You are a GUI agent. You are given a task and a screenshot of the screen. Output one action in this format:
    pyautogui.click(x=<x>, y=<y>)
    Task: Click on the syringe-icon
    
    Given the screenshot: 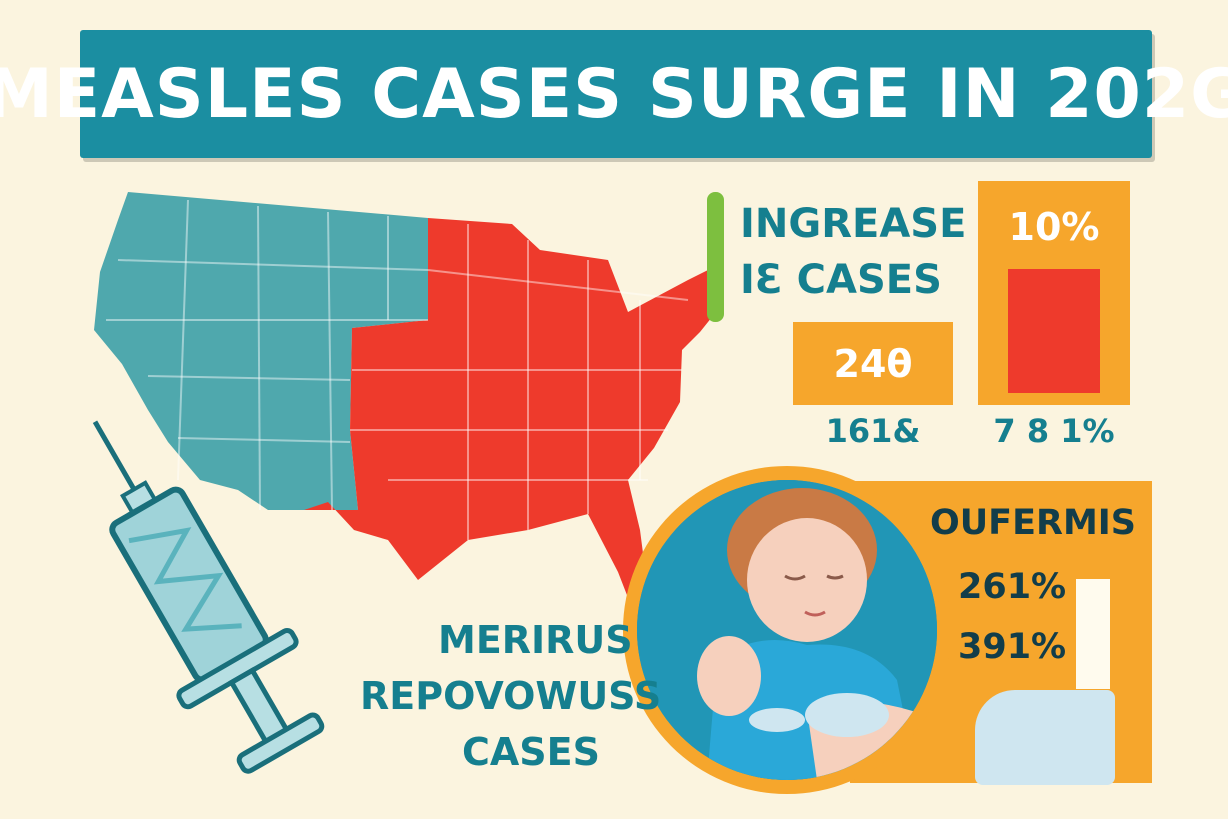 What is the action you would take?
    pyautogui.click(x=208, y=597)
    